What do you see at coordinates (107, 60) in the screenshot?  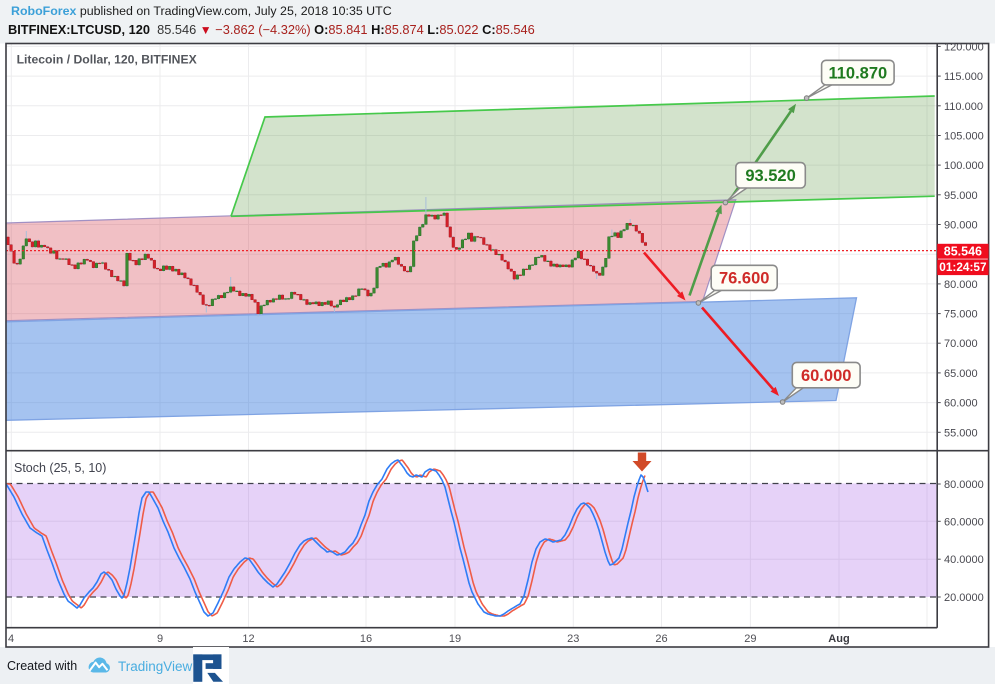 I see `svg-text:Litecoin / Dollar, 120, BITFIN: Litecoin / Dollar, 120, BITFINEX` at bounding box center [107, 60].